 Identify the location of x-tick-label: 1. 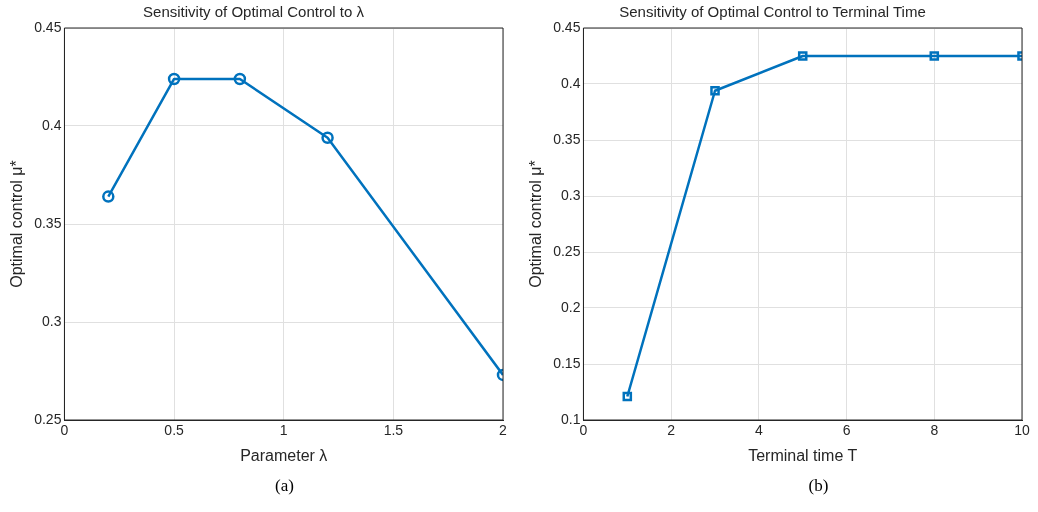
(283, 430).